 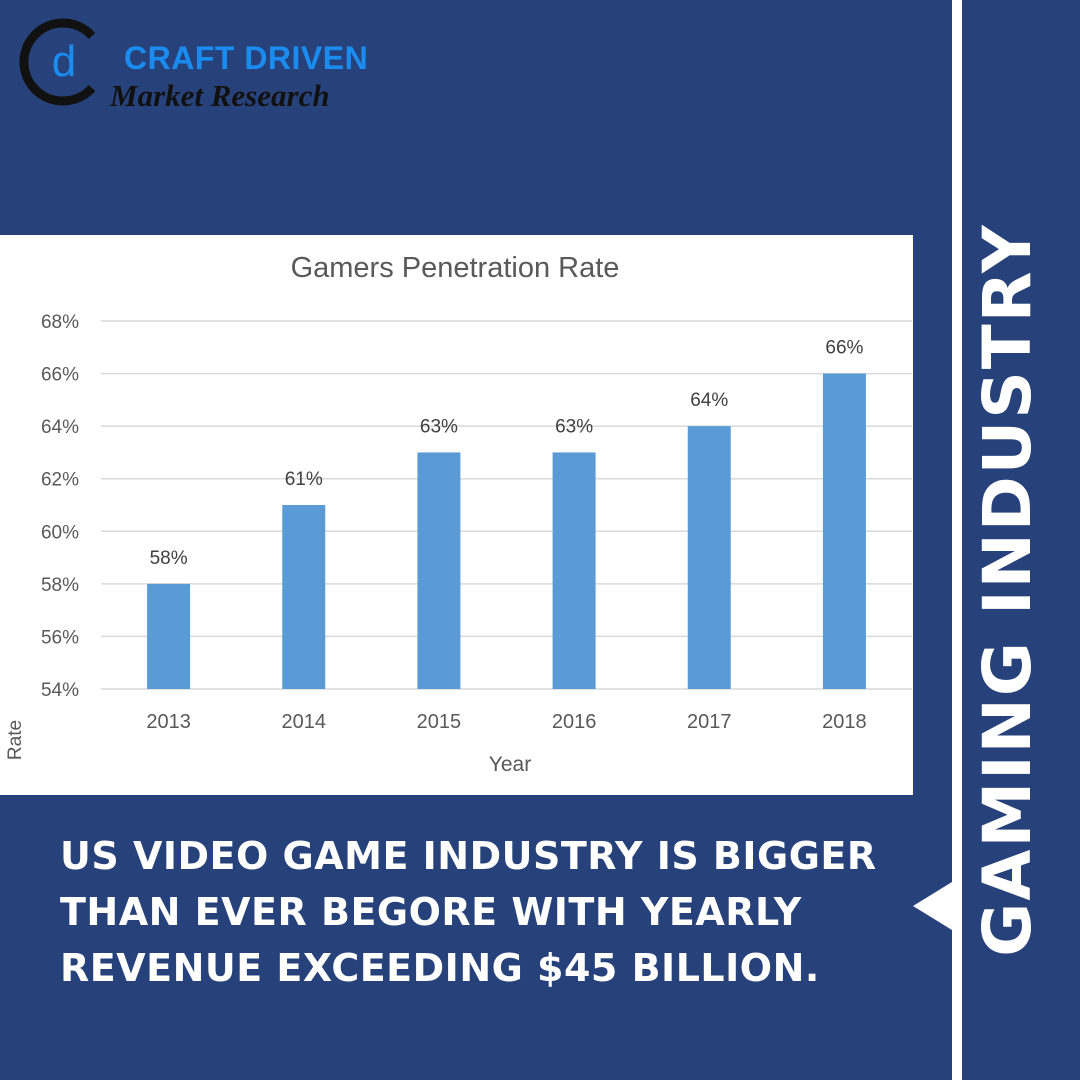 I want to click on y-tick-label: 62%, so click(x=60, y=480).